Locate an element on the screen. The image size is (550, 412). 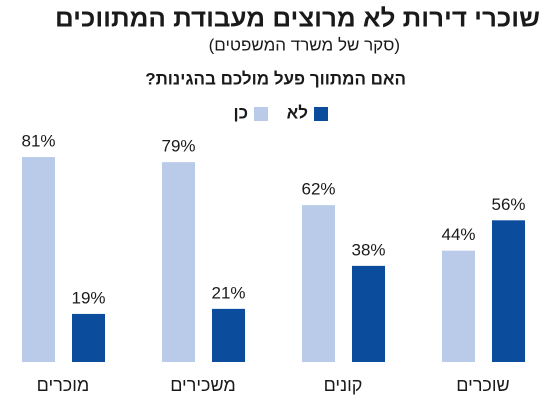
chart-title: שוכרי דירות לא מרוצים מעבודת המתווכים is located at coordinates (297, 19).